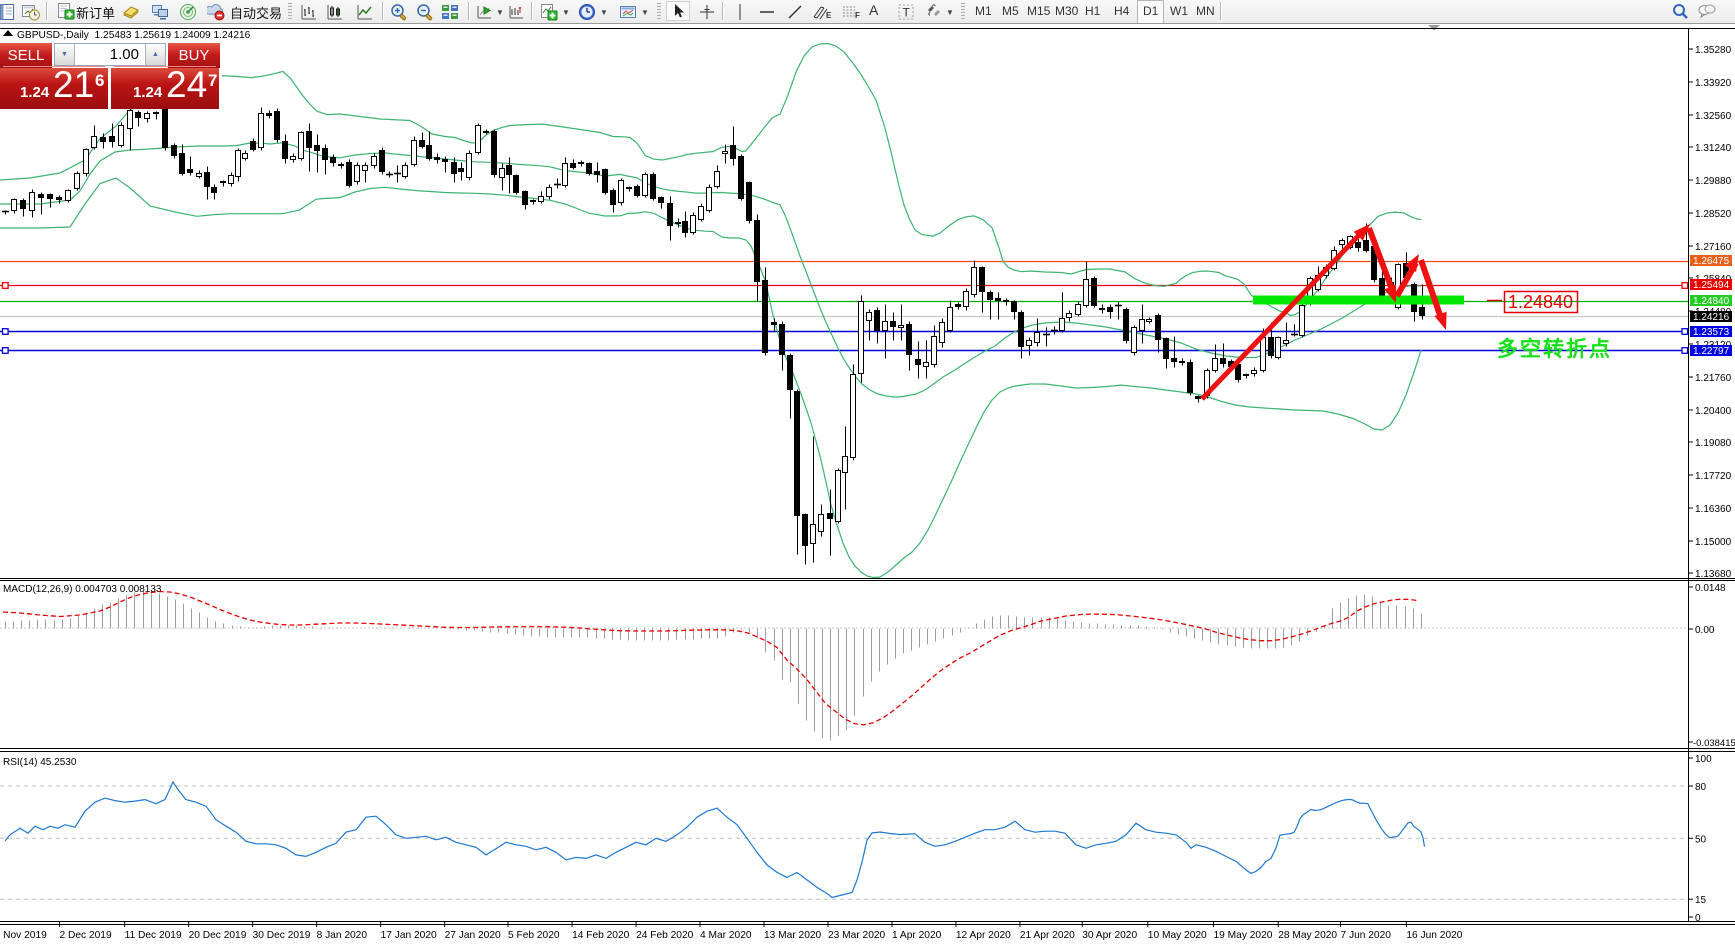  I want to click on svg-text: 1.15000, so click(1713, 542).